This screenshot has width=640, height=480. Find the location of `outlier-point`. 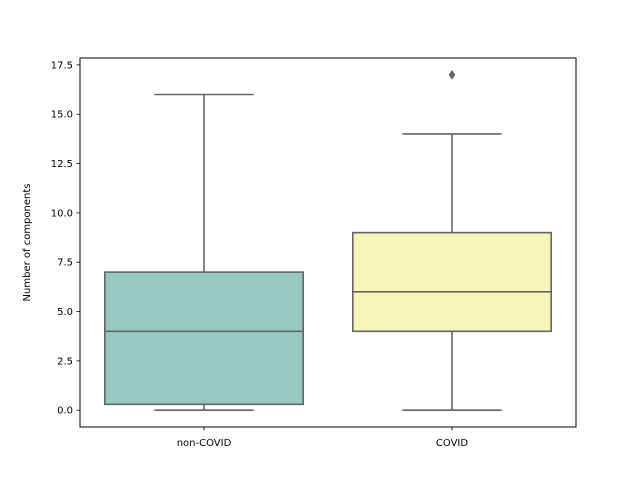

outlier-point is located at coordinates (452, 74).